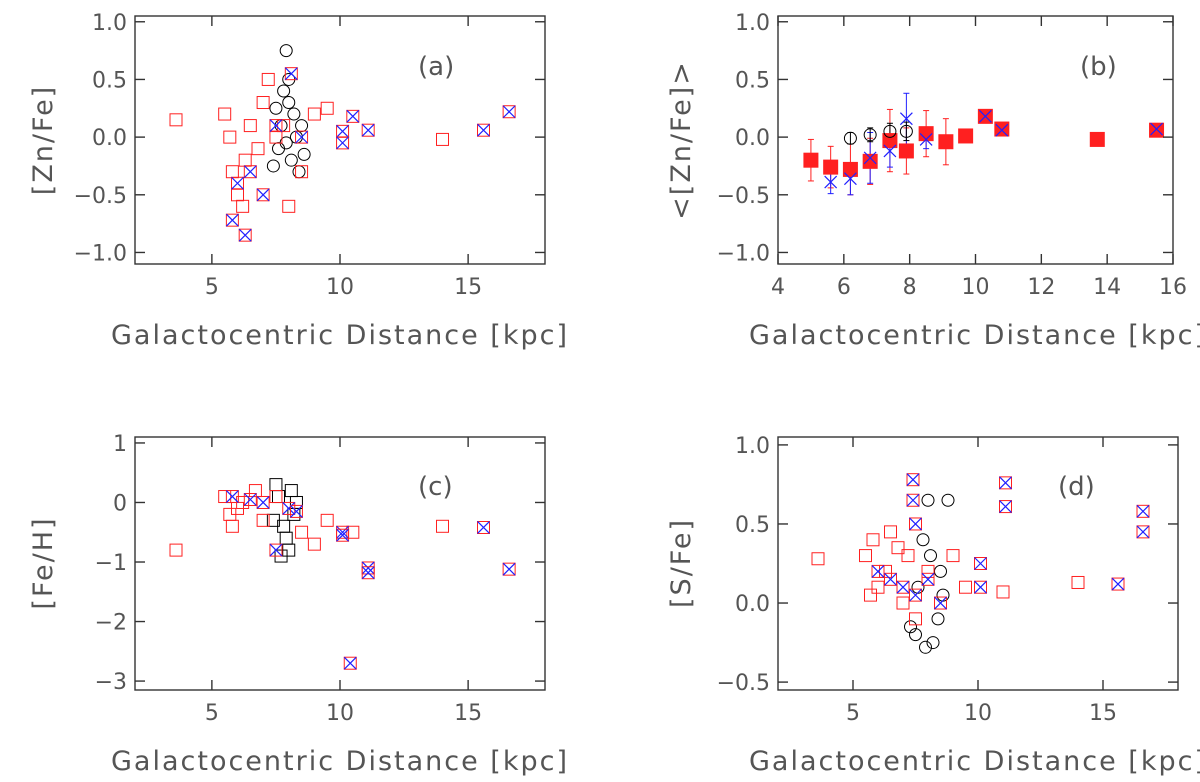  I want to click on y-axis-title: <[Zn/Fe]>, so click(681, 140).